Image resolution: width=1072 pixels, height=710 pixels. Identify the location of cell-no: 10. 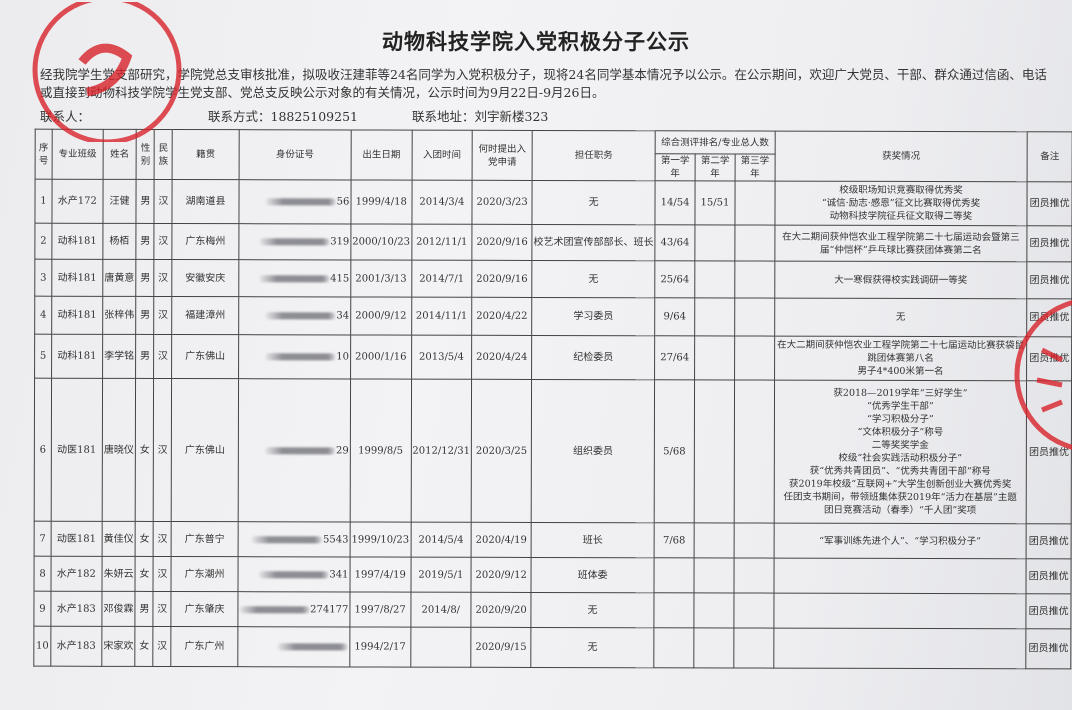
(42, 646).